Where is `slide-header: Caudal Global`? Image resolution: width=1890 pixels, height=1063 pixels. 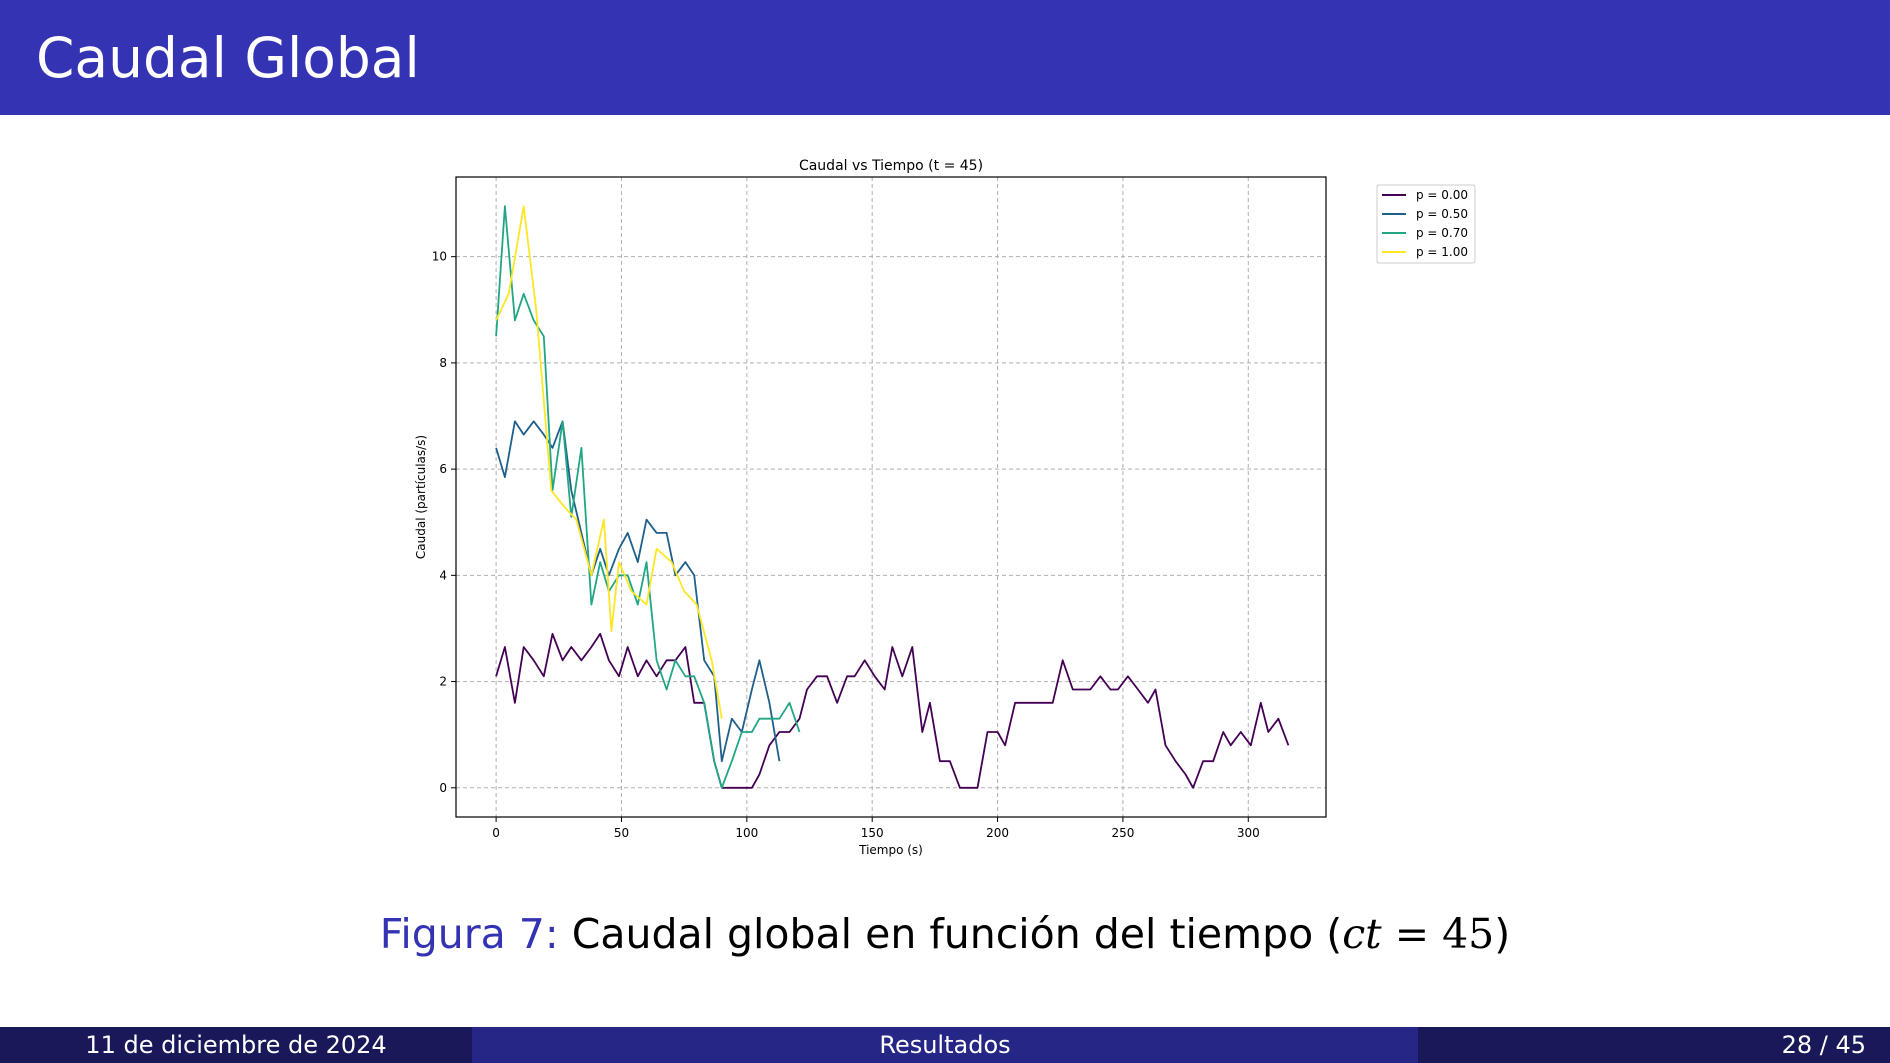 slide-header: Caudal Global is located at coordinates (945, 57).